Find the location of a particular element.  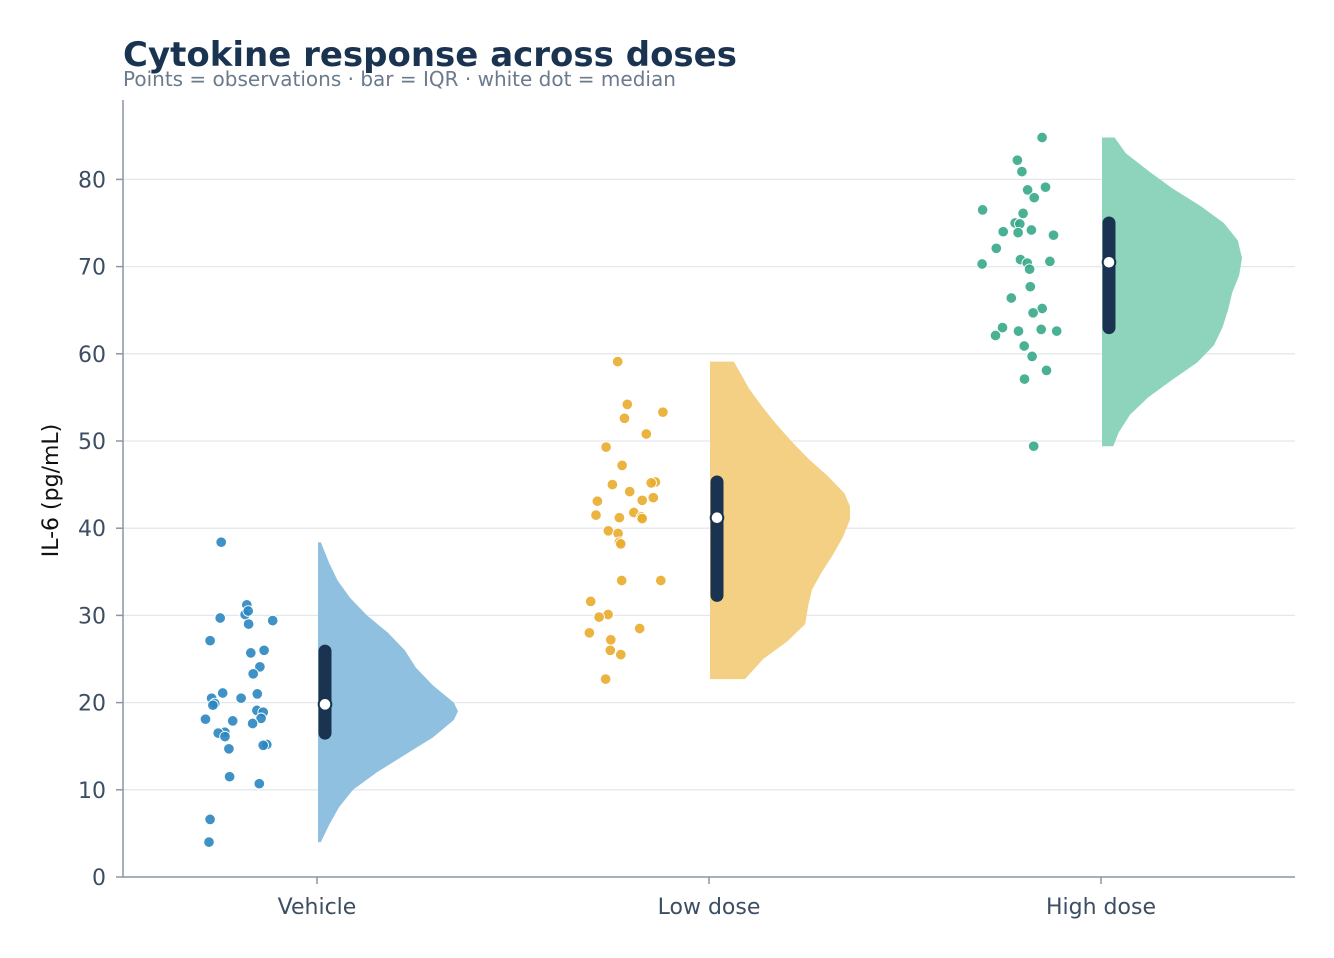

y-tick-label: 40 is located at coordinates (92, 529).